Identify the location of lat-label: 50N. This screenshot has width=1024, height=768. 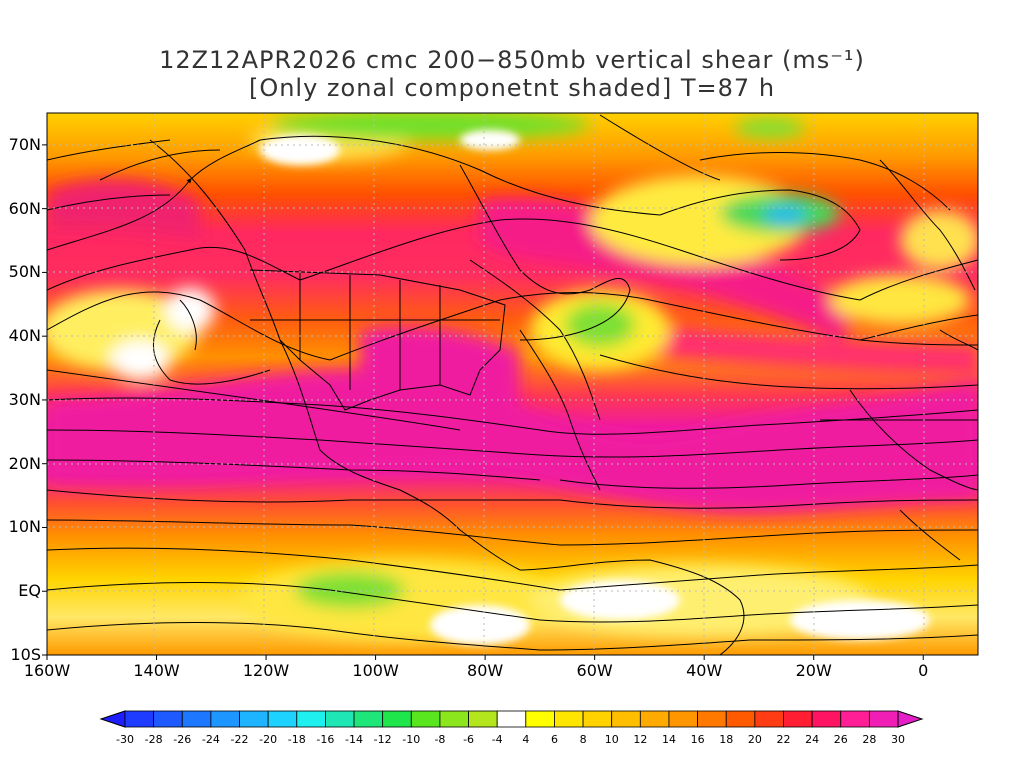
(24, 272).